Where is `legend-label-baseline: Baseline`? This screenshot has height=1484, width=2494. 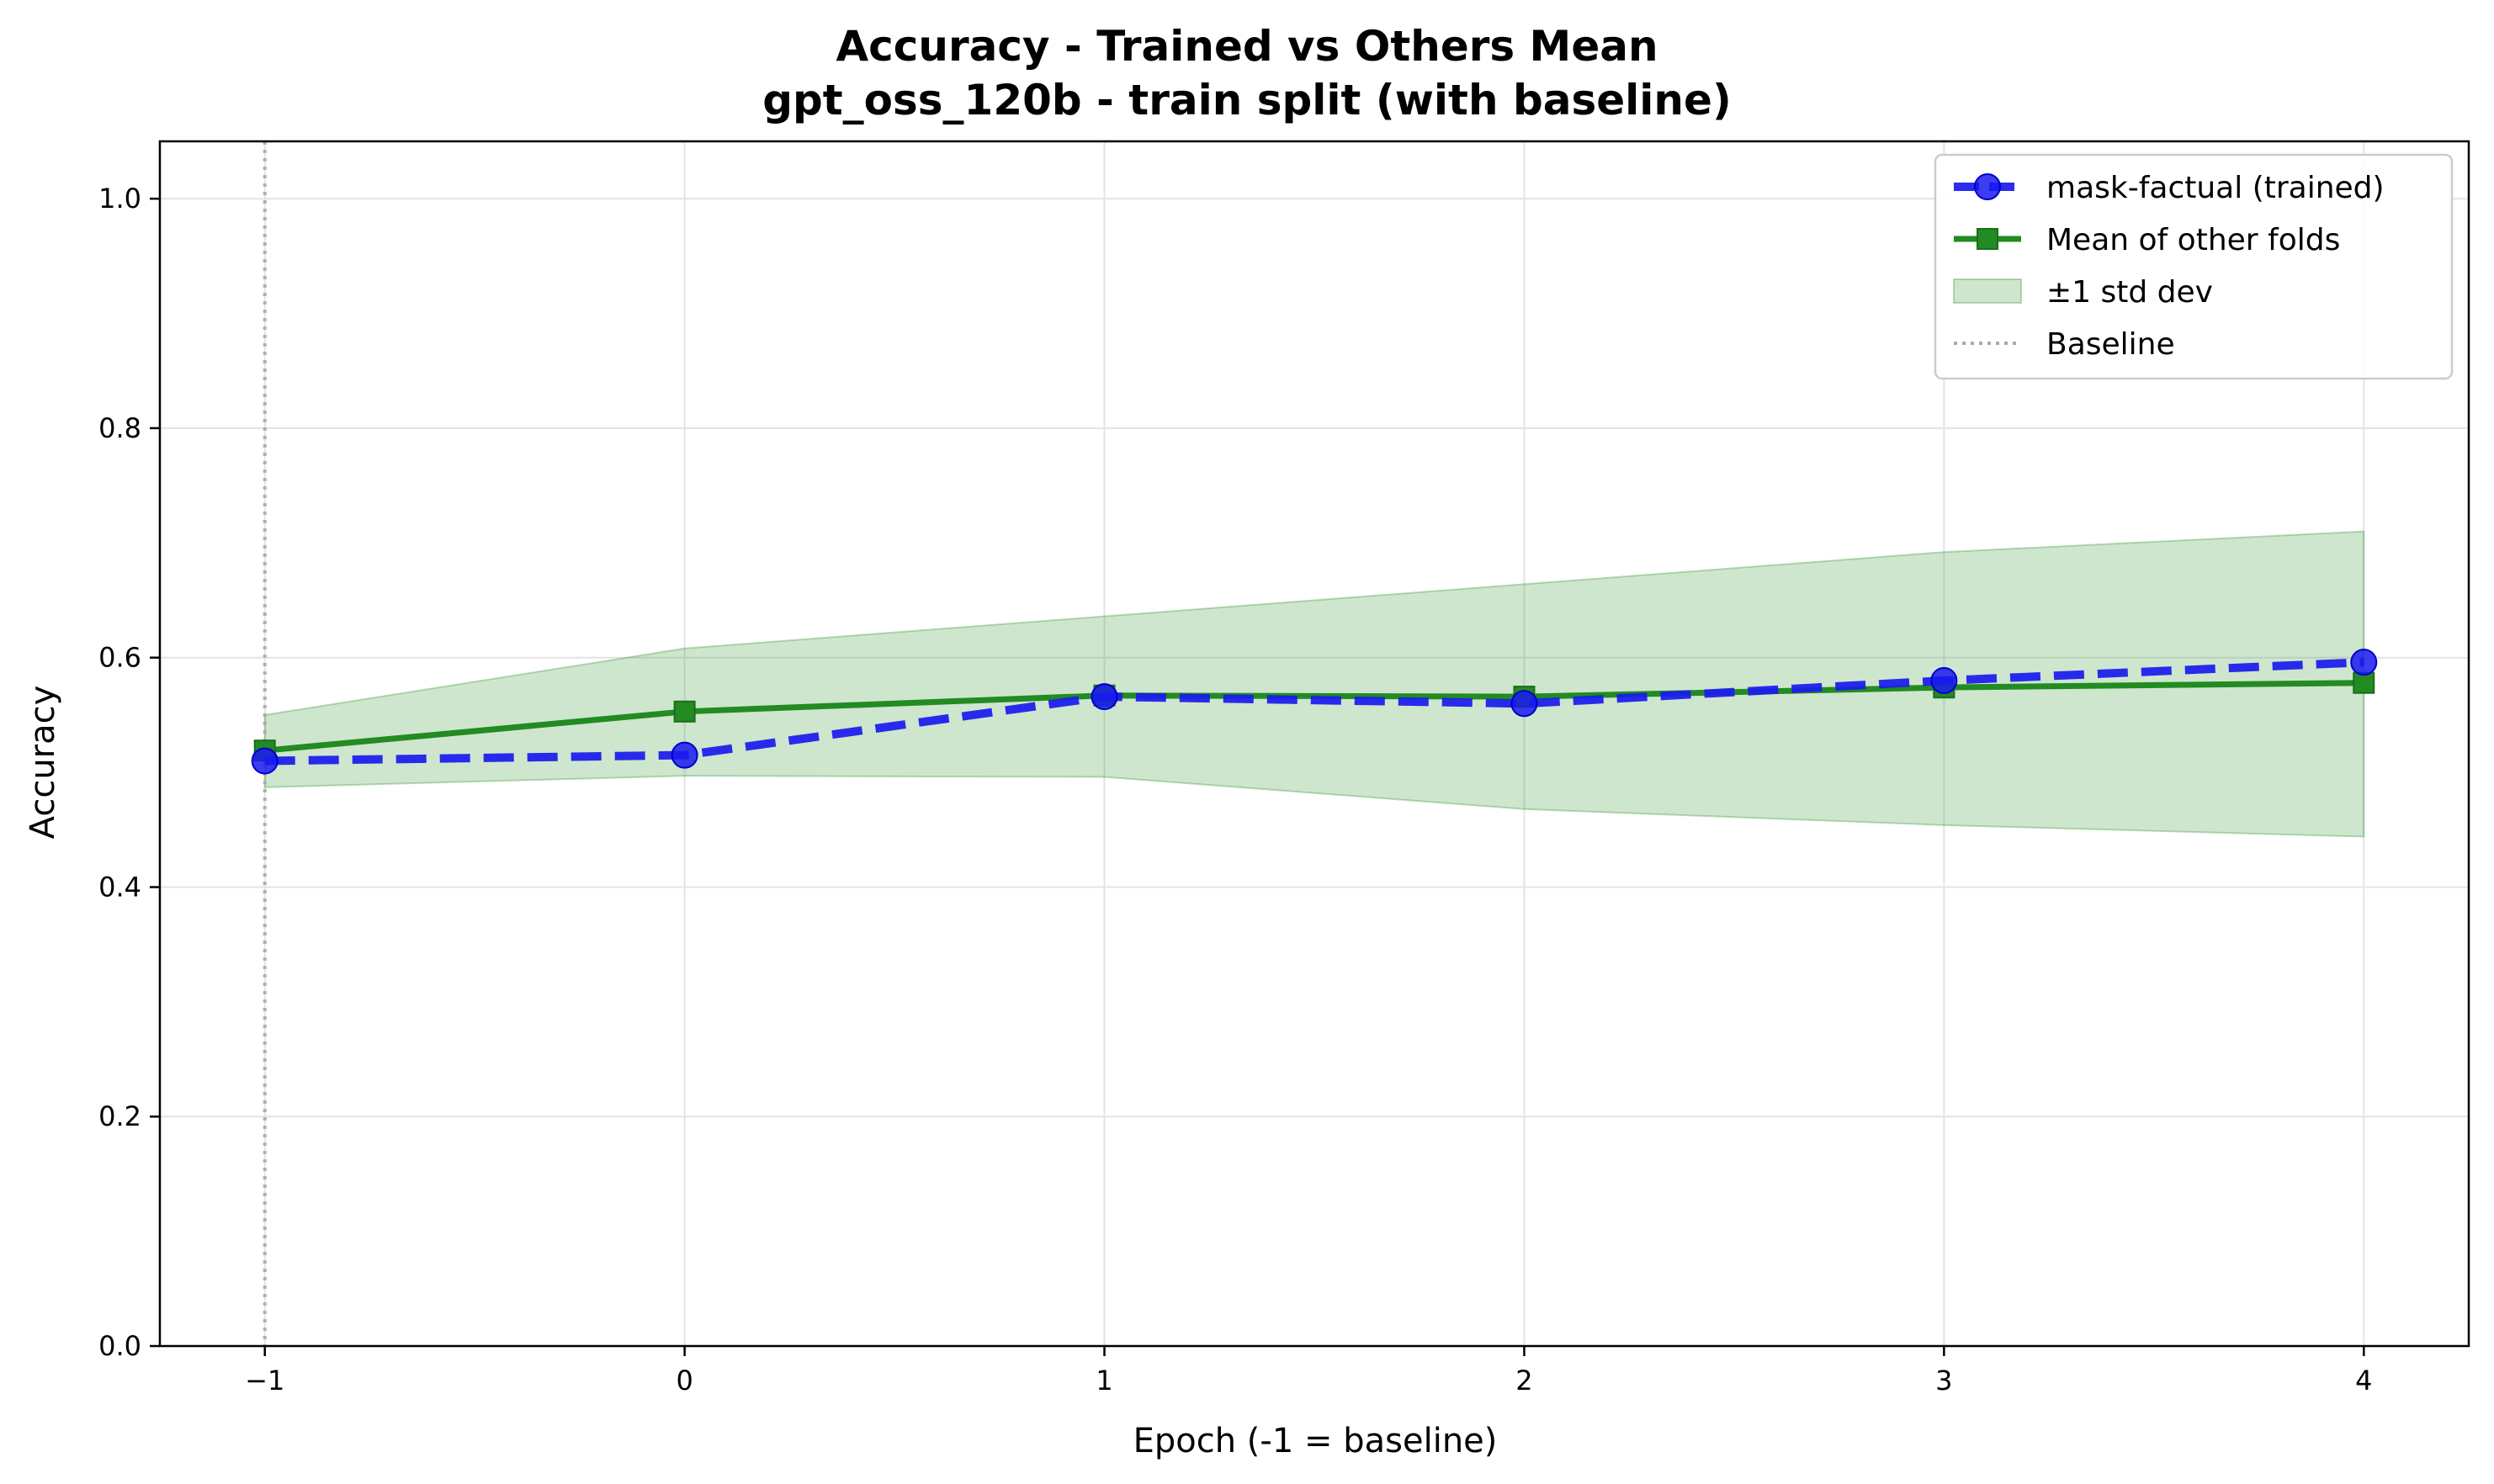
legend-label-baseline: Baseline is located at coordinates (2111, 344).